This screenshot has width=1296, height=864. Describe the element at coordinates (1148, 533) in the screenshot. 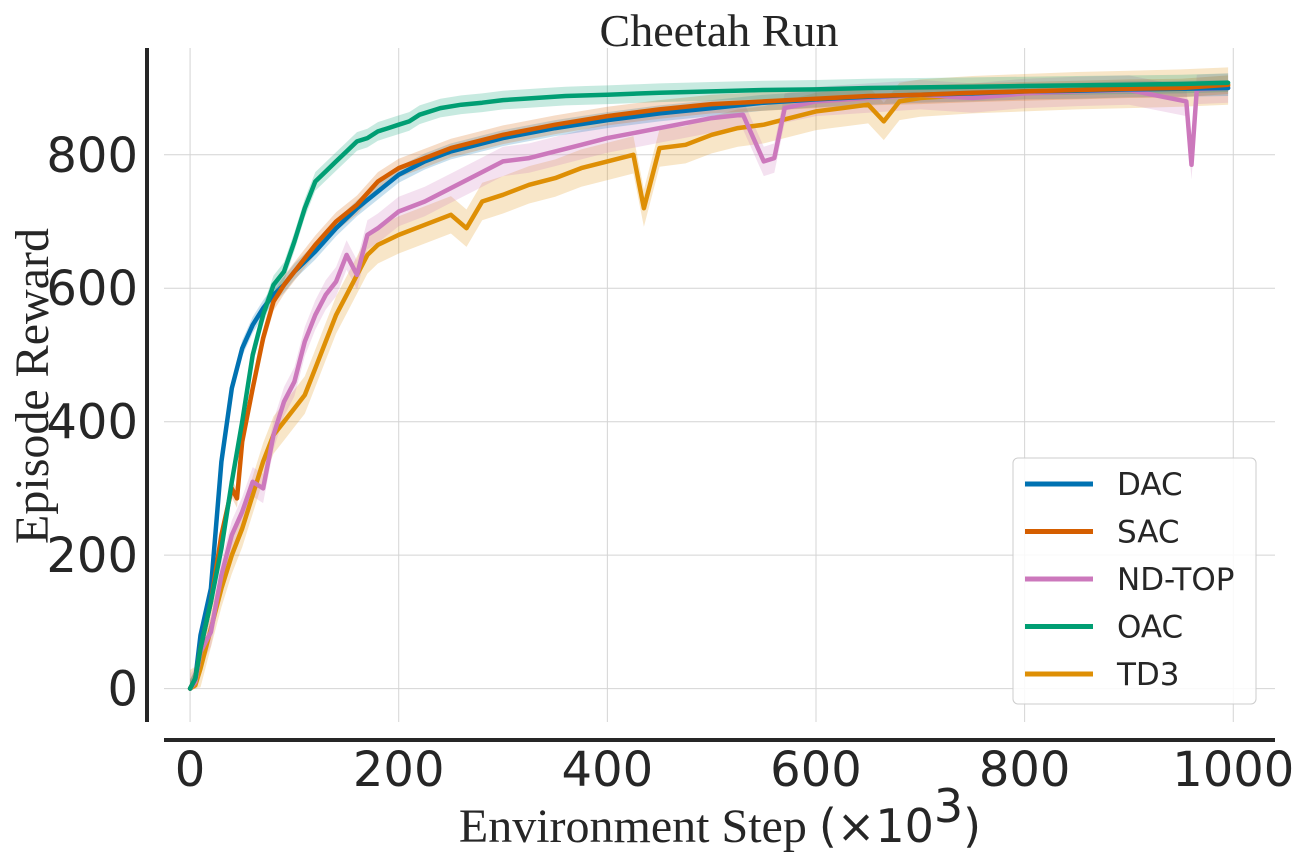

I see `legend-label-sac: SAC` at that location.